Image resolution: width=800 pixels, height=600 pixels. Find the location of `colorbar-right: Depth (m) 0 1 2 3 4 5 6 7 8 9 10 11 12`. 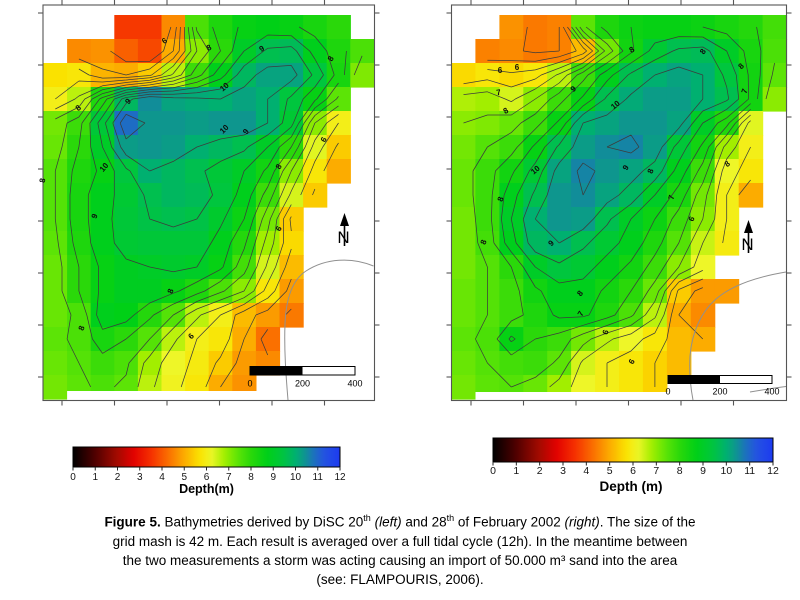

colorbar-right: Depth (m) 0 1 2 3 4 5 6 7 8 9 10 11 12 is located at coordinates (634, 465).